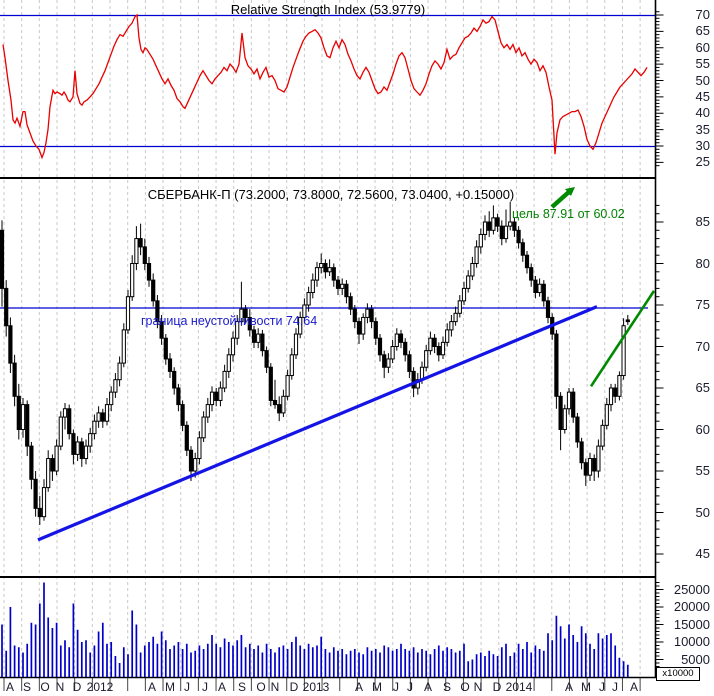 The image size is (714, 696). Describe the element at coordinates (691, 624) in the screenshot. I see `volume-axis-label: 15000` at that location.